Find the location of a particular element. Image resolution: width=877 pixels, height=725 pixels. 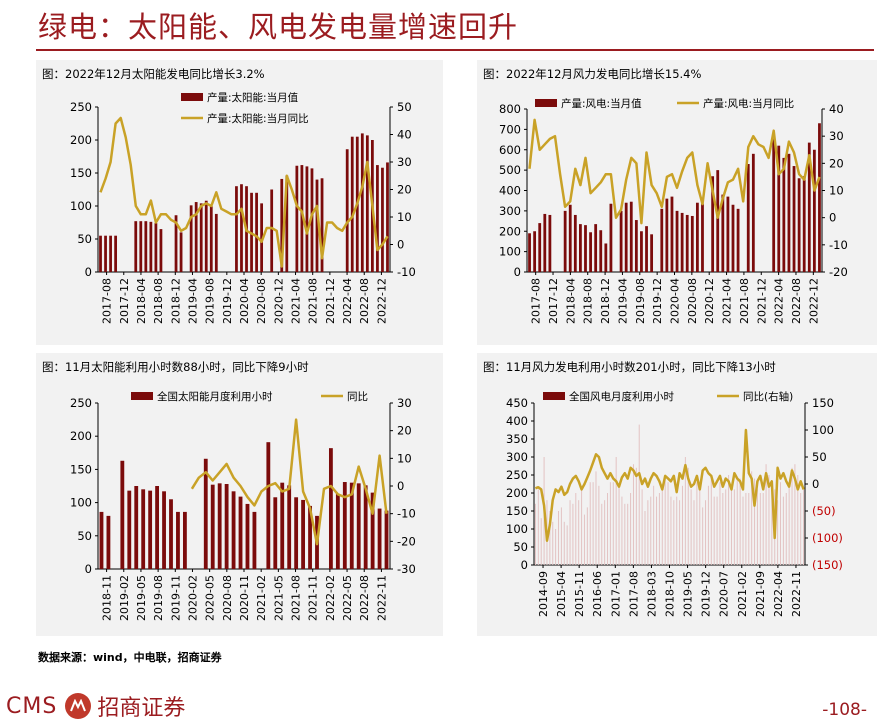

y-right-tick-label: 20 is located at coordinates (404, 190).